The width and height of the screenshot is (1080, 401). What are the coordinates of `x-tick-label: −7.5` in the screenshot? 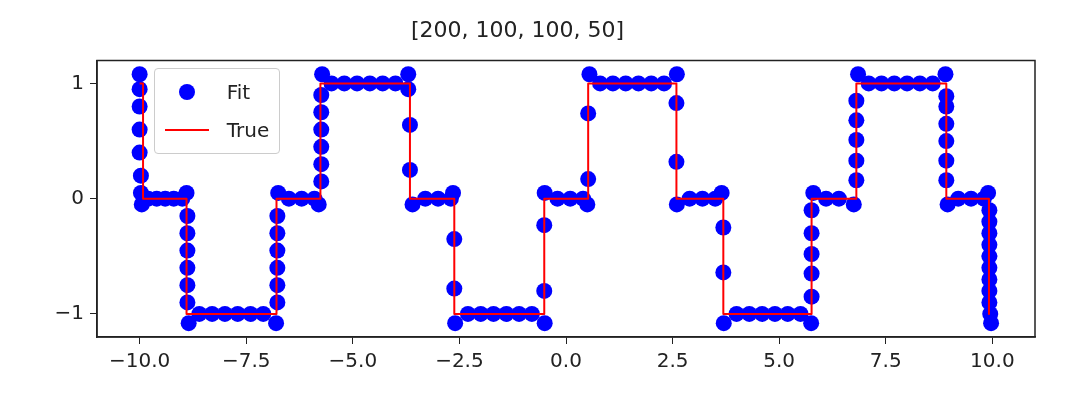 It's located at (246, 360).